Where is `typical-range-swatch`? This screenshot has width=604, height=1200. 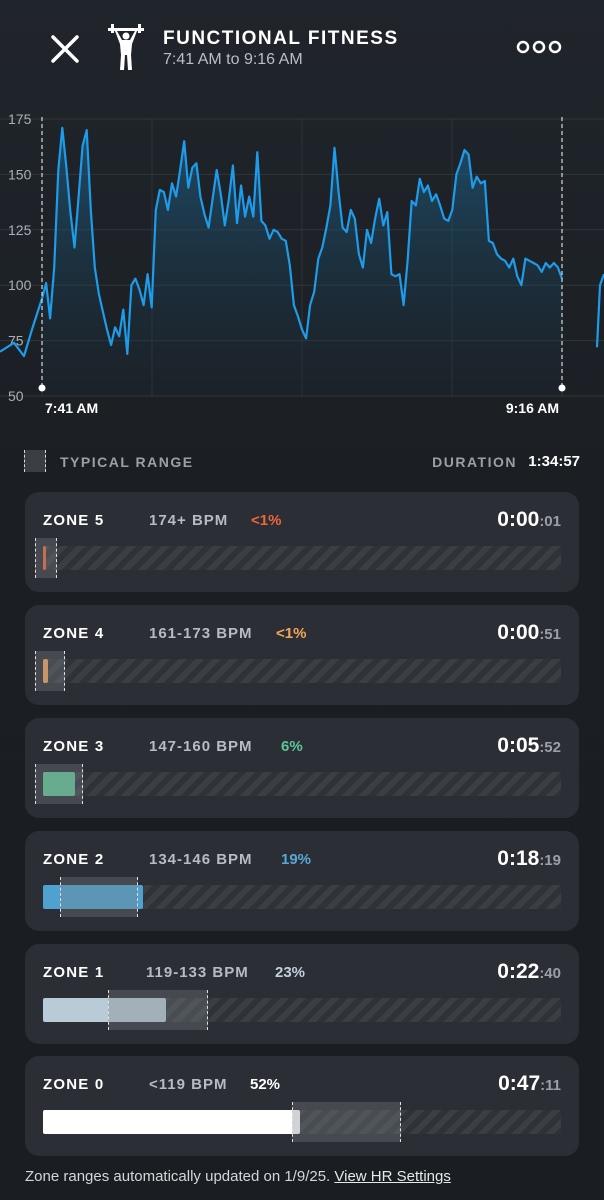
typical-range-swatch is located at coordinates (35, 461).